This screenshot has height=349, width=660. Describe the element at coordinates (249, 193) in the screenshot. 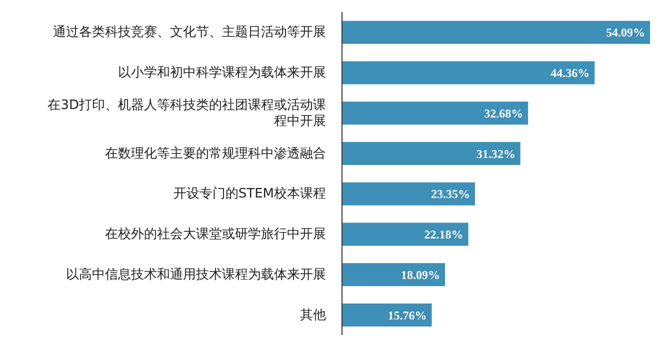

I see `y-tick-label: 开设专门的STEM校本课程` at that location.